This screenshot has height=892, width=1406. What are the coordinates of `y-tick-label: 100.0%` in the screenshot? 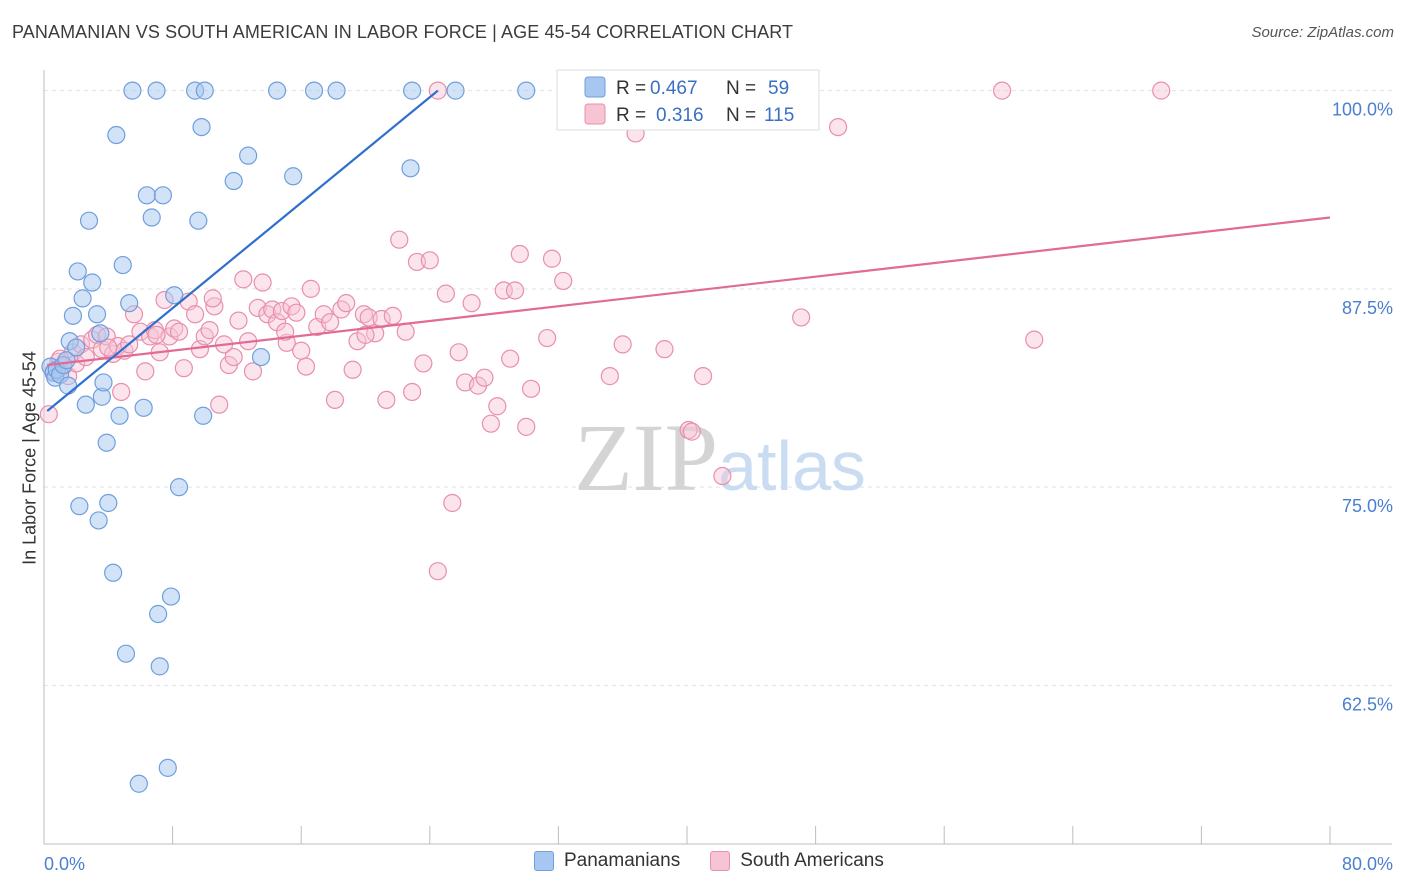 It's located at (1362, 110).